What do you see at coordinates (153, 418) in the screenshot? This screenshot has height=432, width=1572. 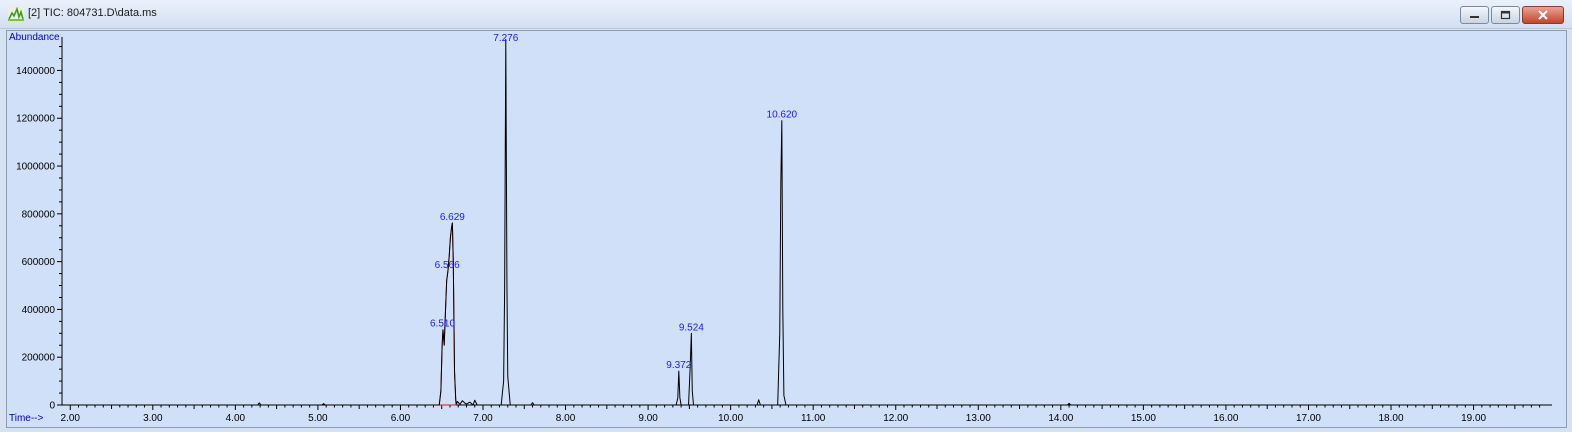 I see `x-tick-label: 3.00` at bounding box center [153, 418].